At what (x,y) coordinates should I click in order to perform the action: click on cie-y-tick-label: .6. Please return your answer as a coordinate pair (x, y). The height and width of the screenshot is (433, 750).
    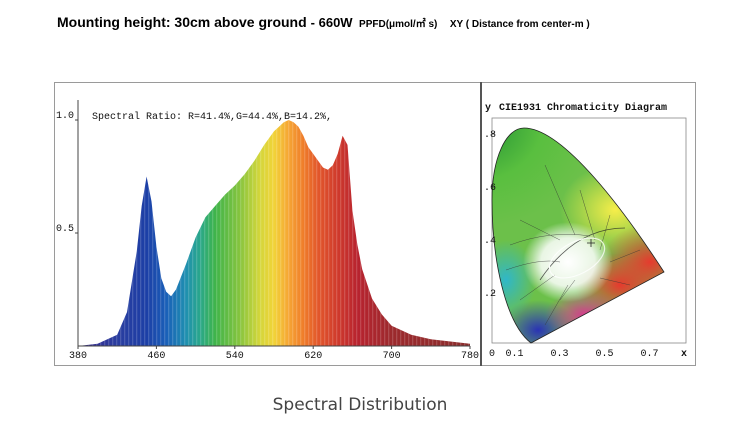
    Looking at the image, I should click on (490, 188).